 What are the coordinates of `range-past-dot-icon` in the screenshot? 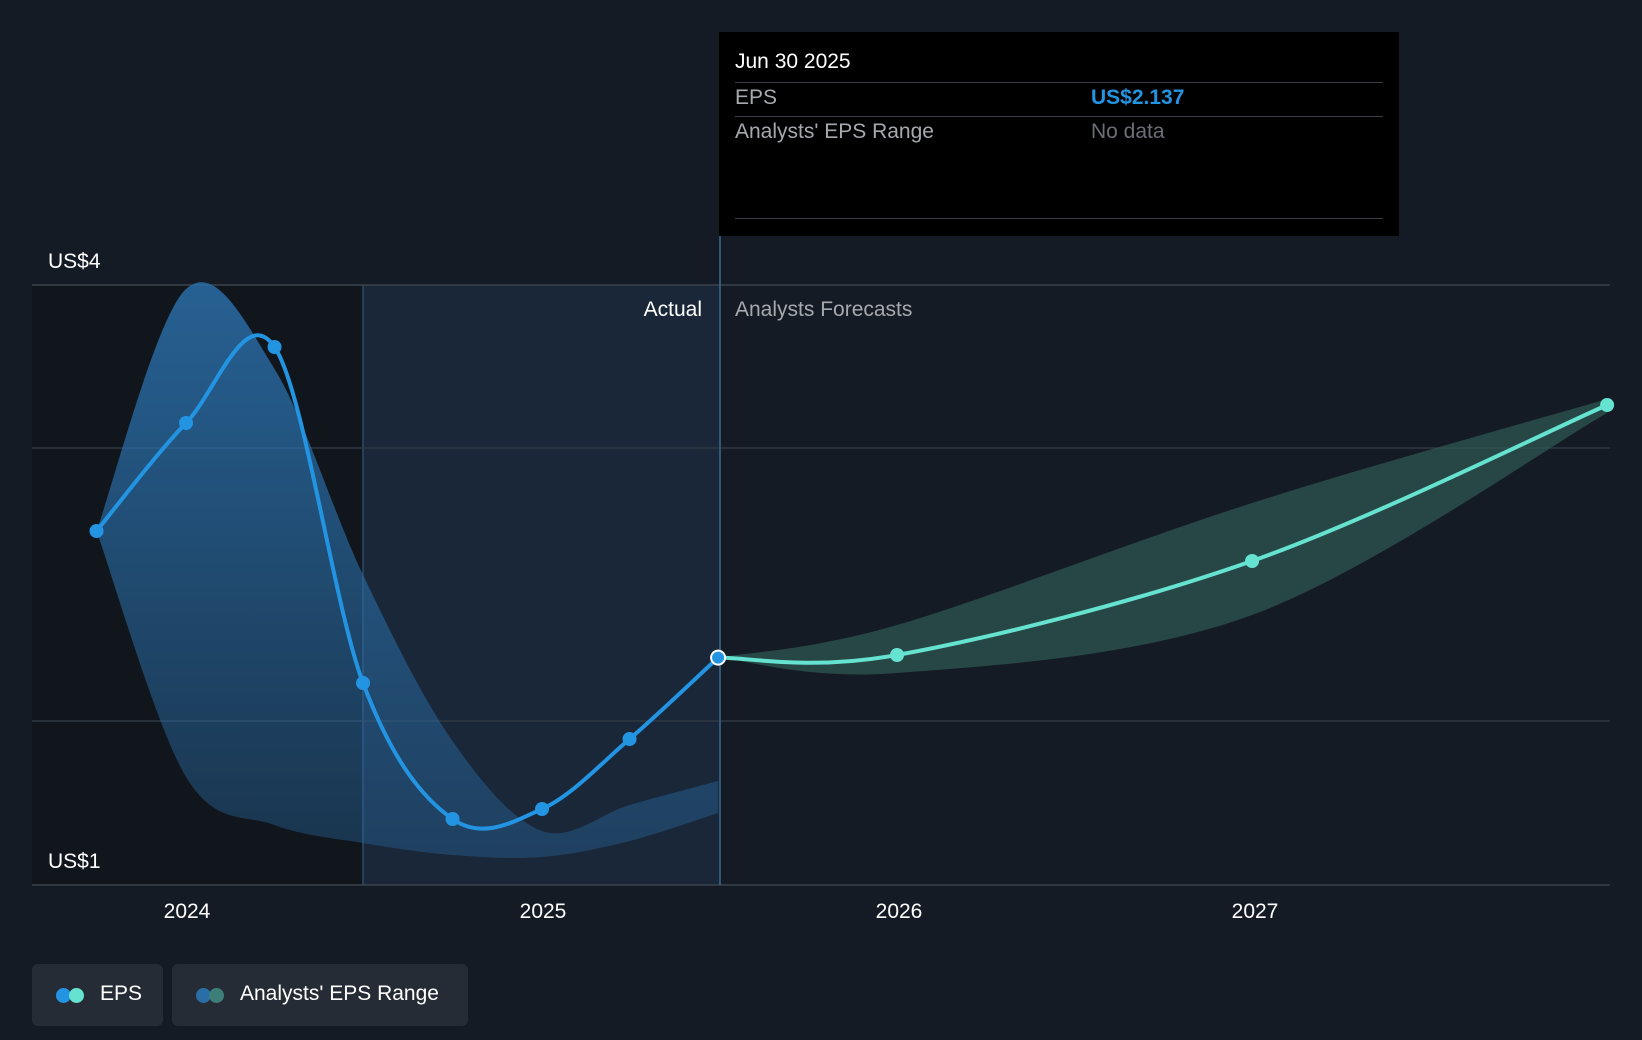 It's located at (203, 995).